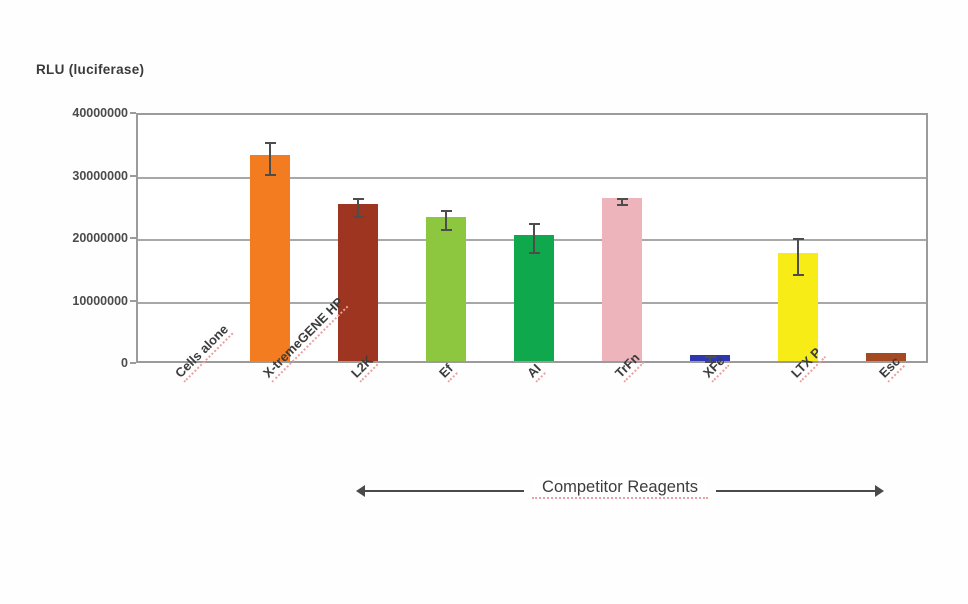 Image resolution: width=968 pixels, height=604 pixels. I want to click on arrow-right-icon, so click(879, 491).